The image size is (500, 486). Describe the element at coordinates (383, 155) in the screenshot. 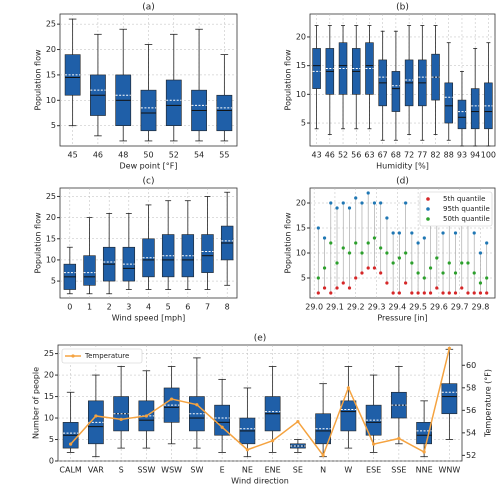

I see `x-tick-label: 67` at that location.